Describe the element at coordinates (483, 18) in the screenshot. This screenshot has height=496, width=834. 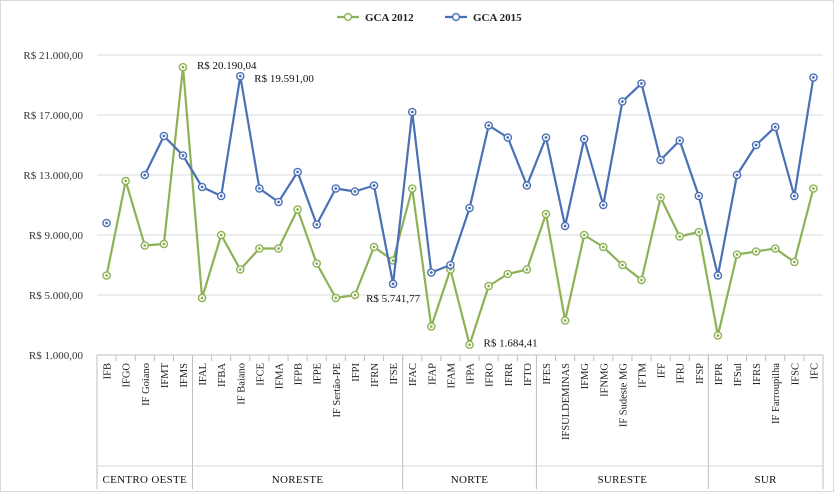
I see `legend-item: GCA 2015` at that location.